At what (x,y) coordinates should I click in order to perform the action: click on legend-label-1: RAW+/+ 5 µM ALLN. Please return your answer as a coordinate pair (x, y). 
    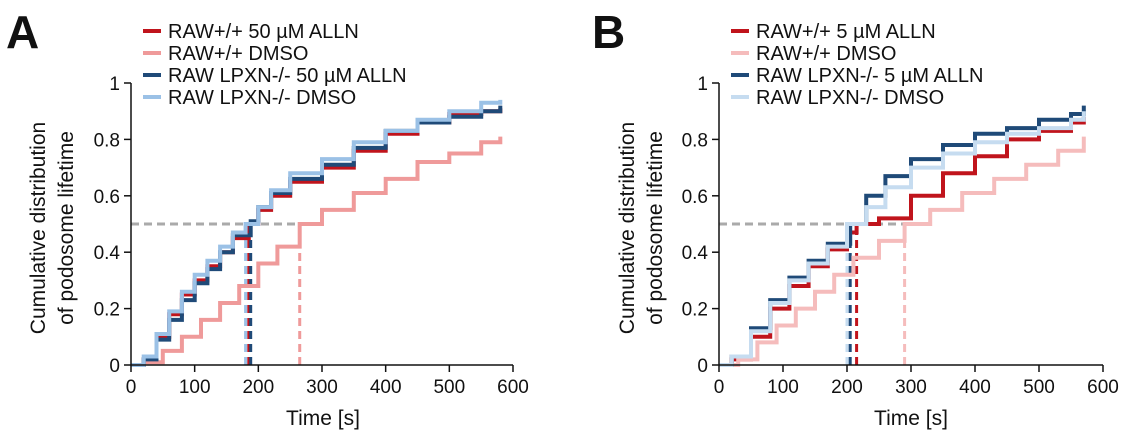
    Looking at the image, I should click on (846, 32).